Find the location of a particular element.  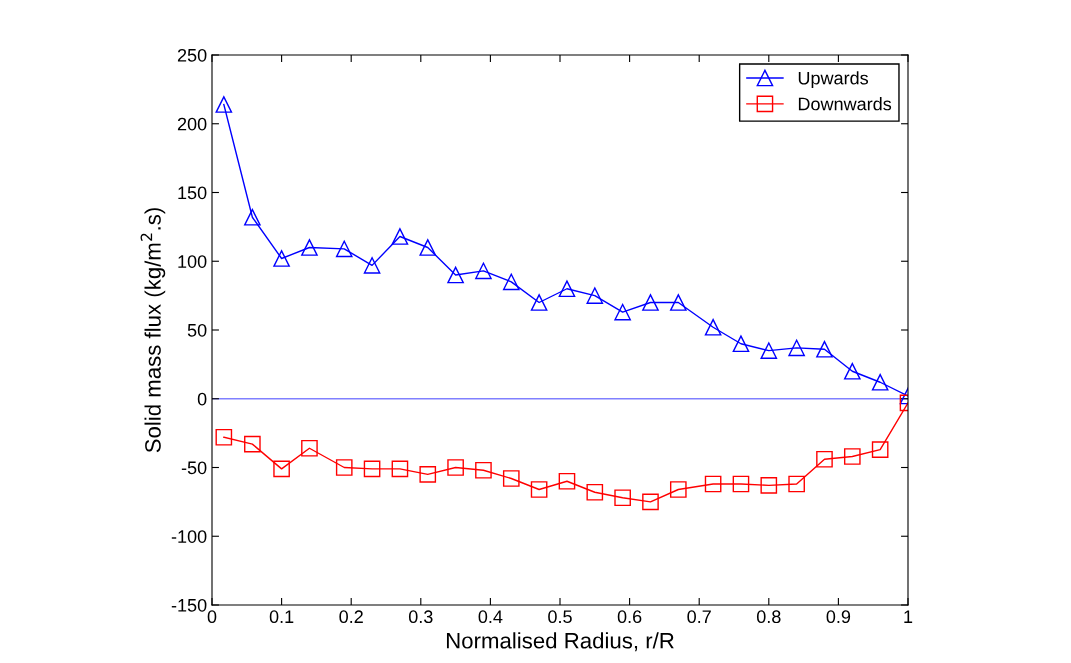

x-tick-label: 0.7 is located at coordinates (699, 617).